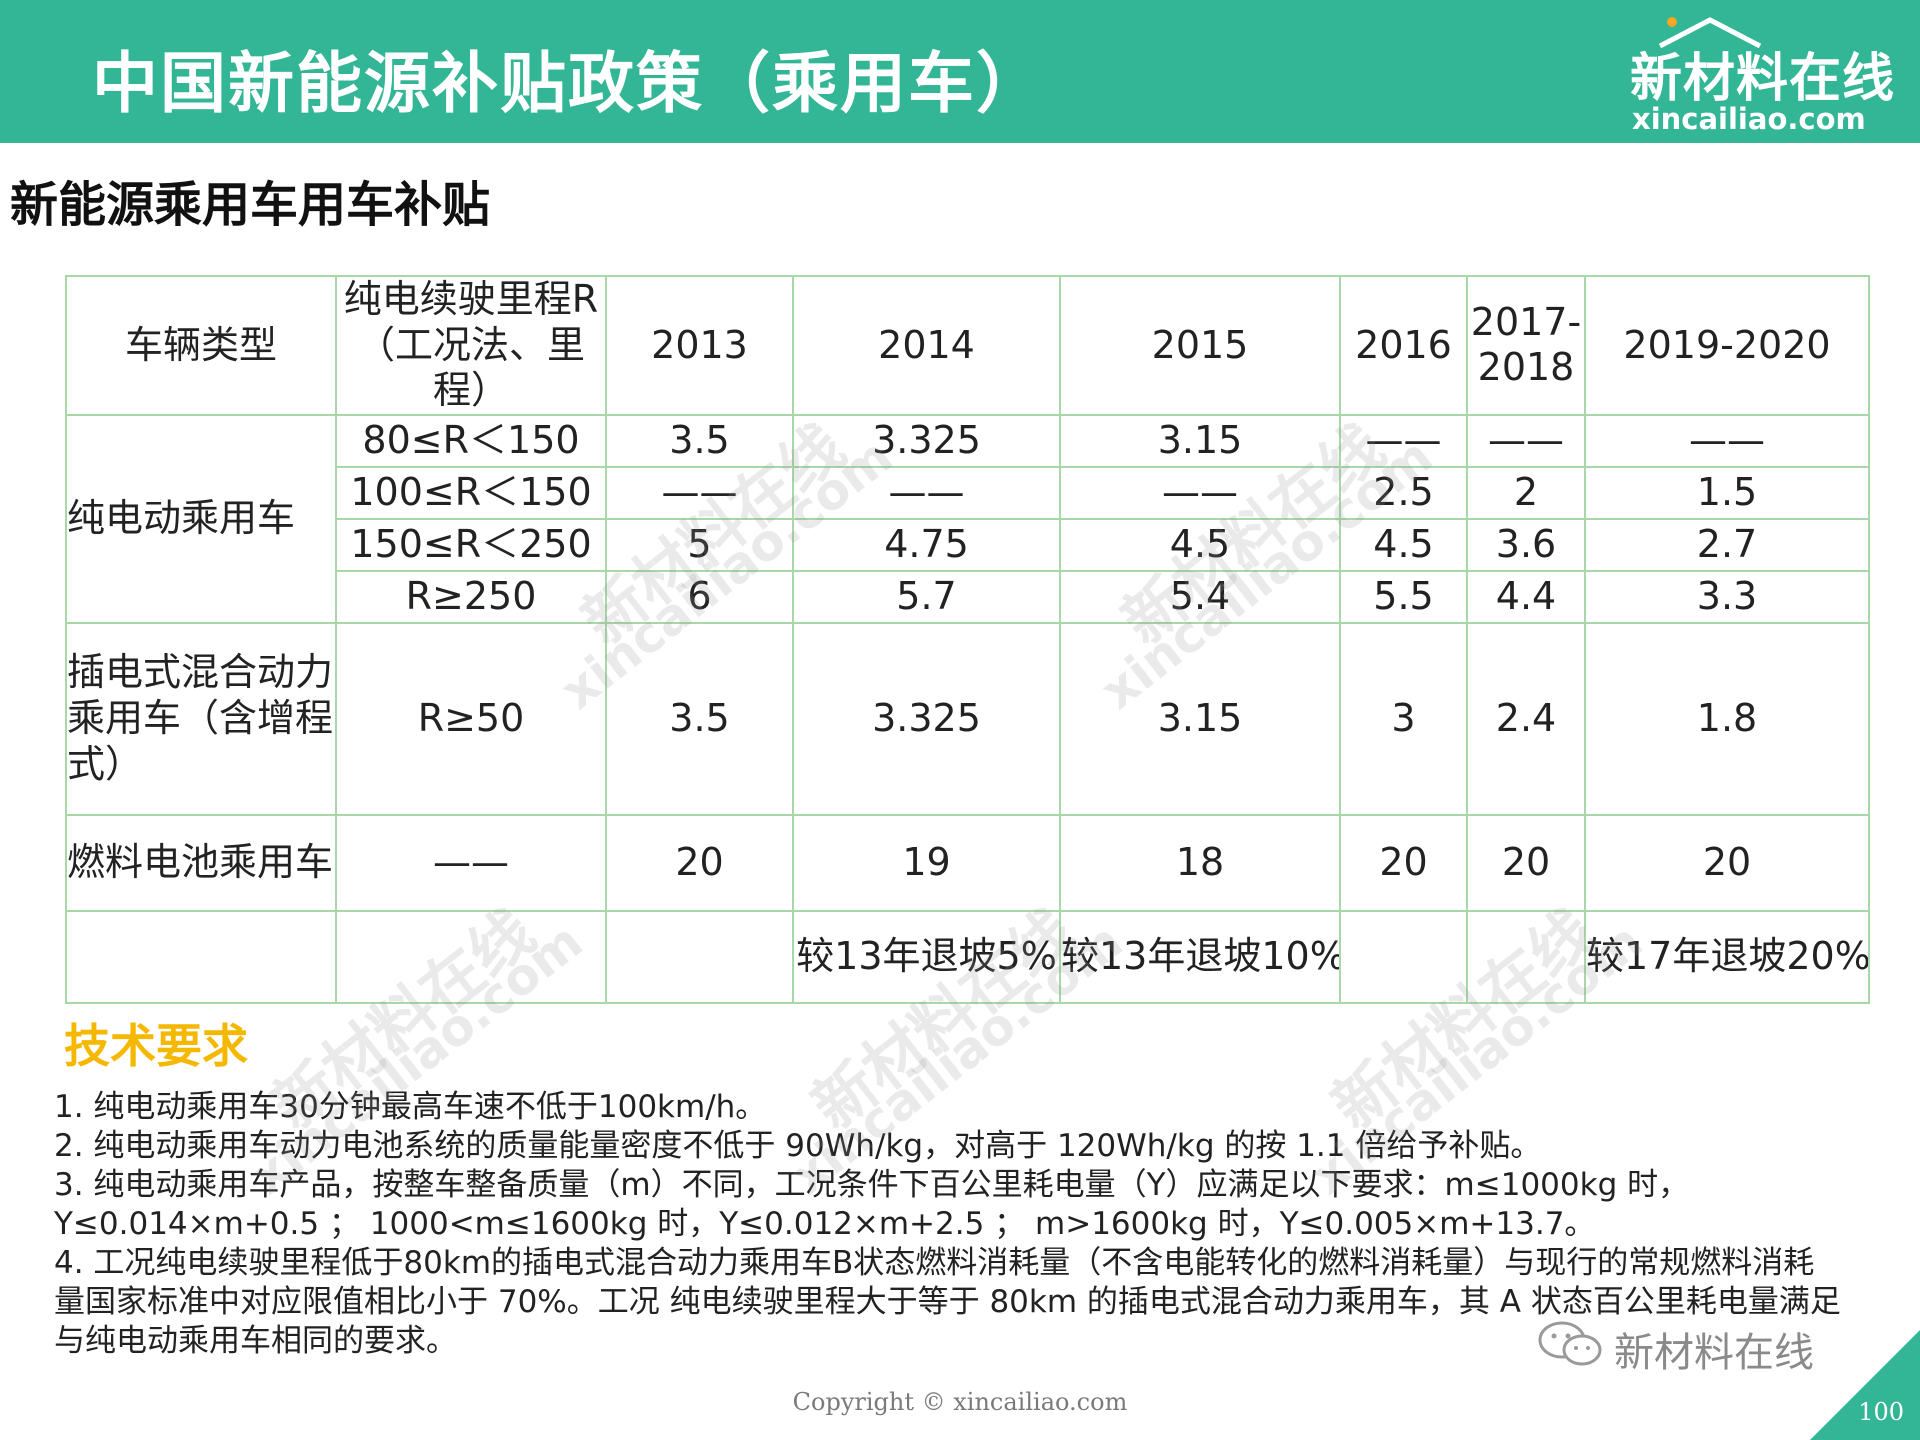 This screenshot has width=1920, height=1440. I want to click on table-cell: 2.5, so click(1403, 492).